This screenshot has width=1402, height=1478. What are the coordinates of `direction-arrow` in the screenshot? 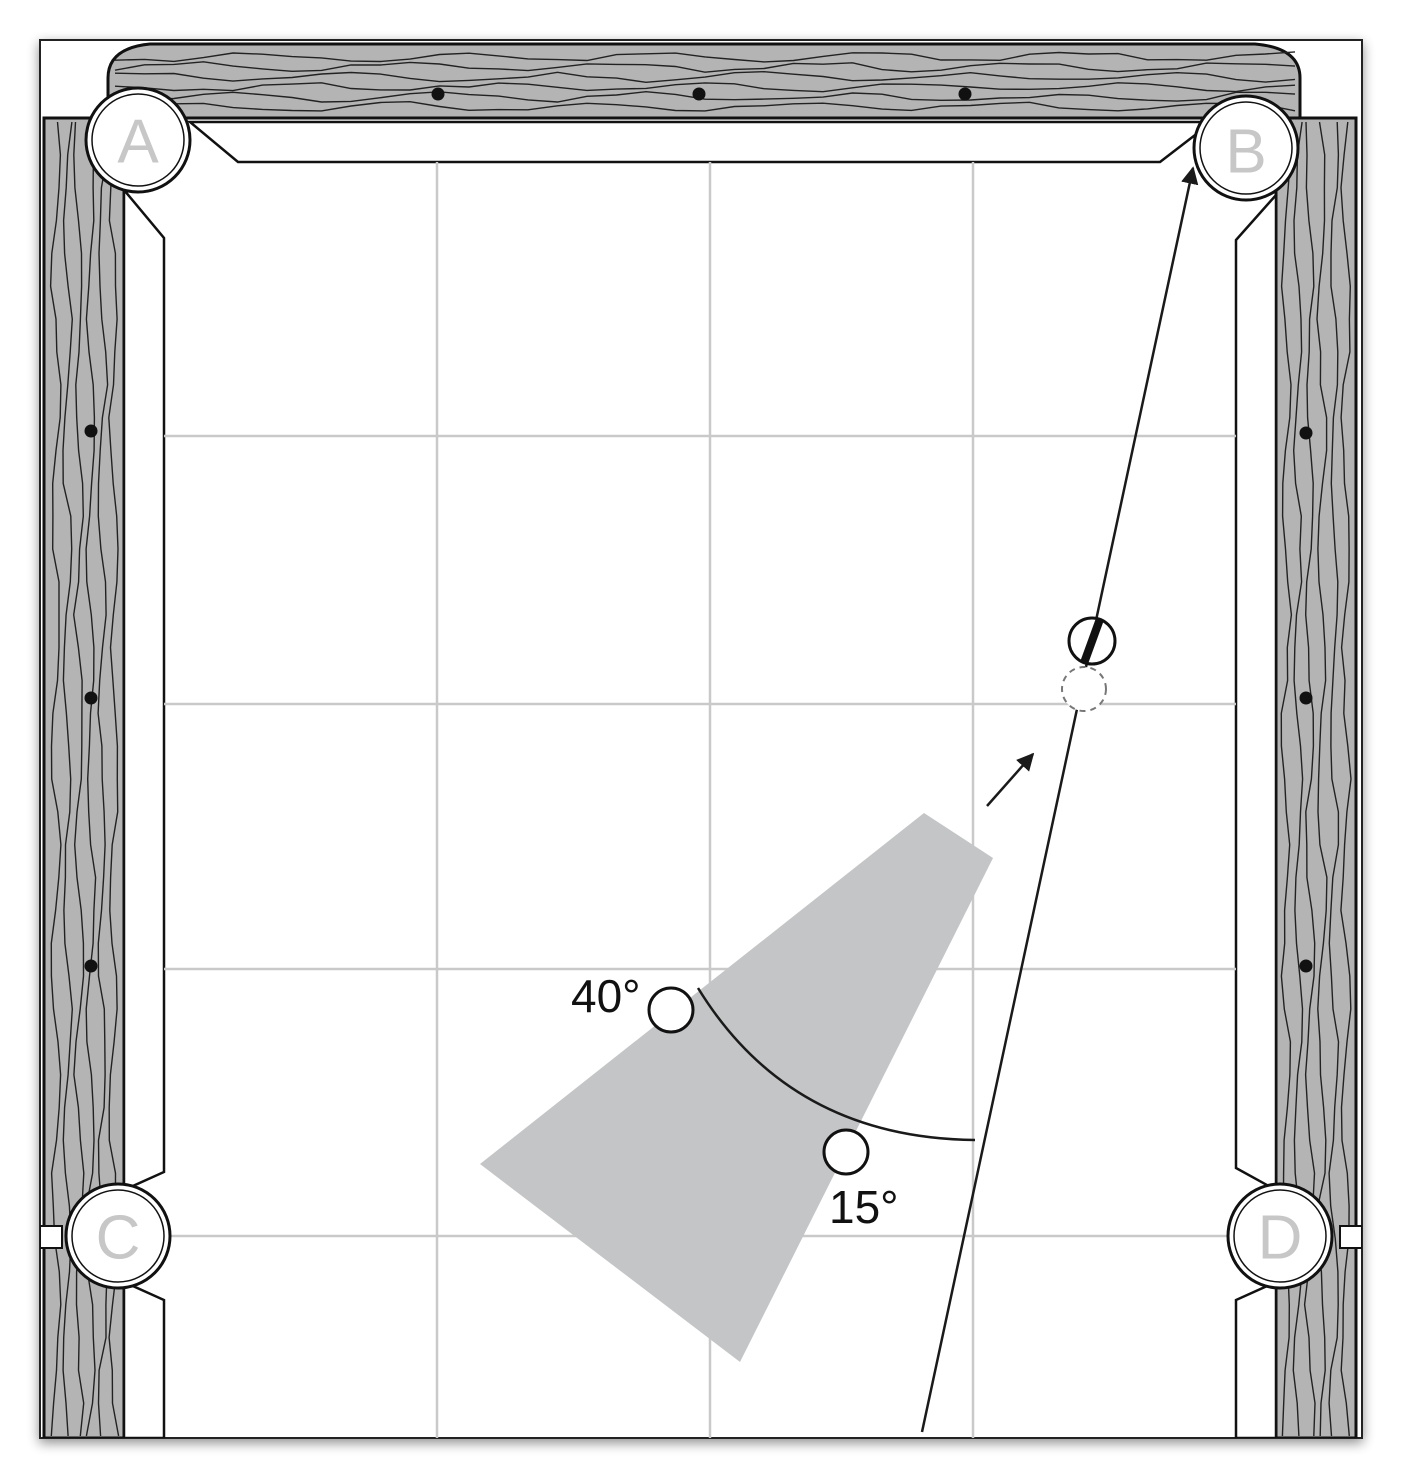 It's located at (1010, 779).